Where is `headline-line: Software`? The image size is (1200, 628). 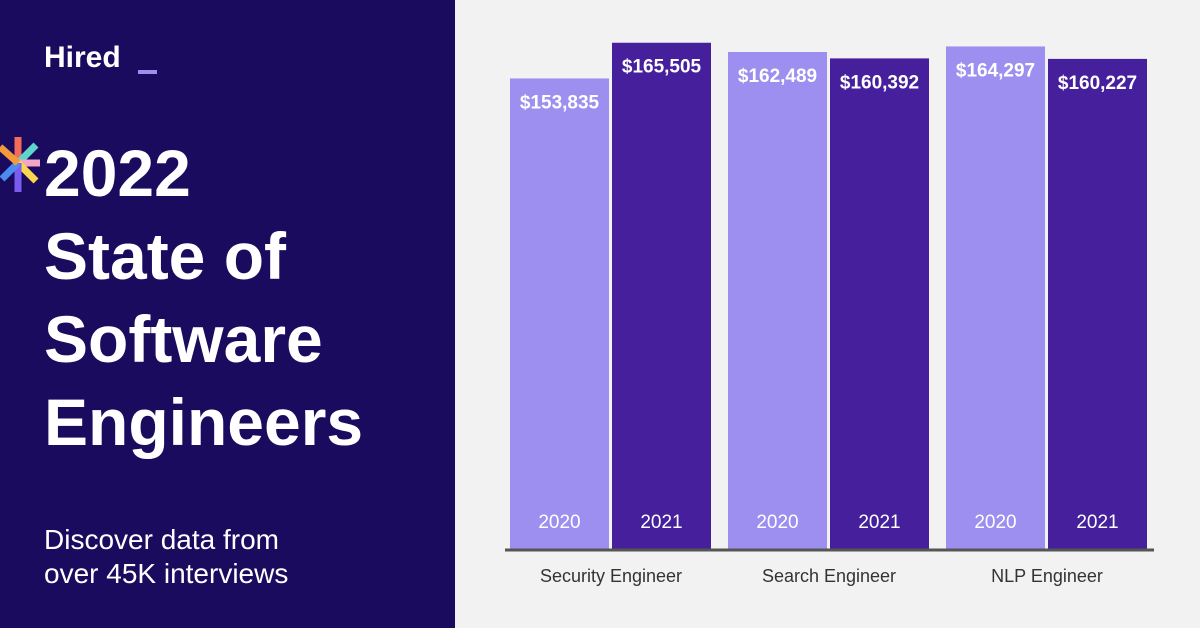
headline-line: Software is located at coordinates (183, 339).